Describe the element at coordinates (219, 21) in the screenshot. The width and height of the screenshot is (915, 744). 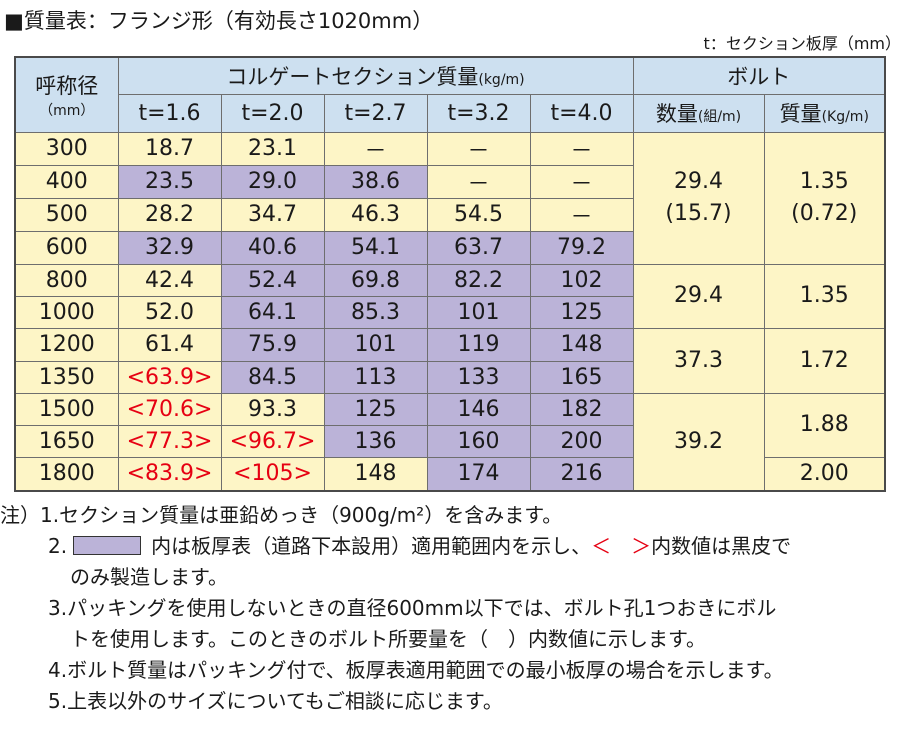
I see `page-title: ■質量表：フランジ形（有効長さ1020mm）` at that location.